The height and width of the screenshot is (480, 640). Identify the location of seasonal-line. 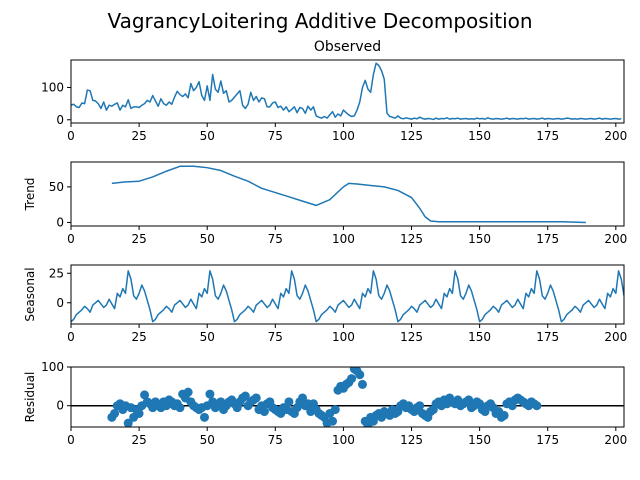
(347, 296).